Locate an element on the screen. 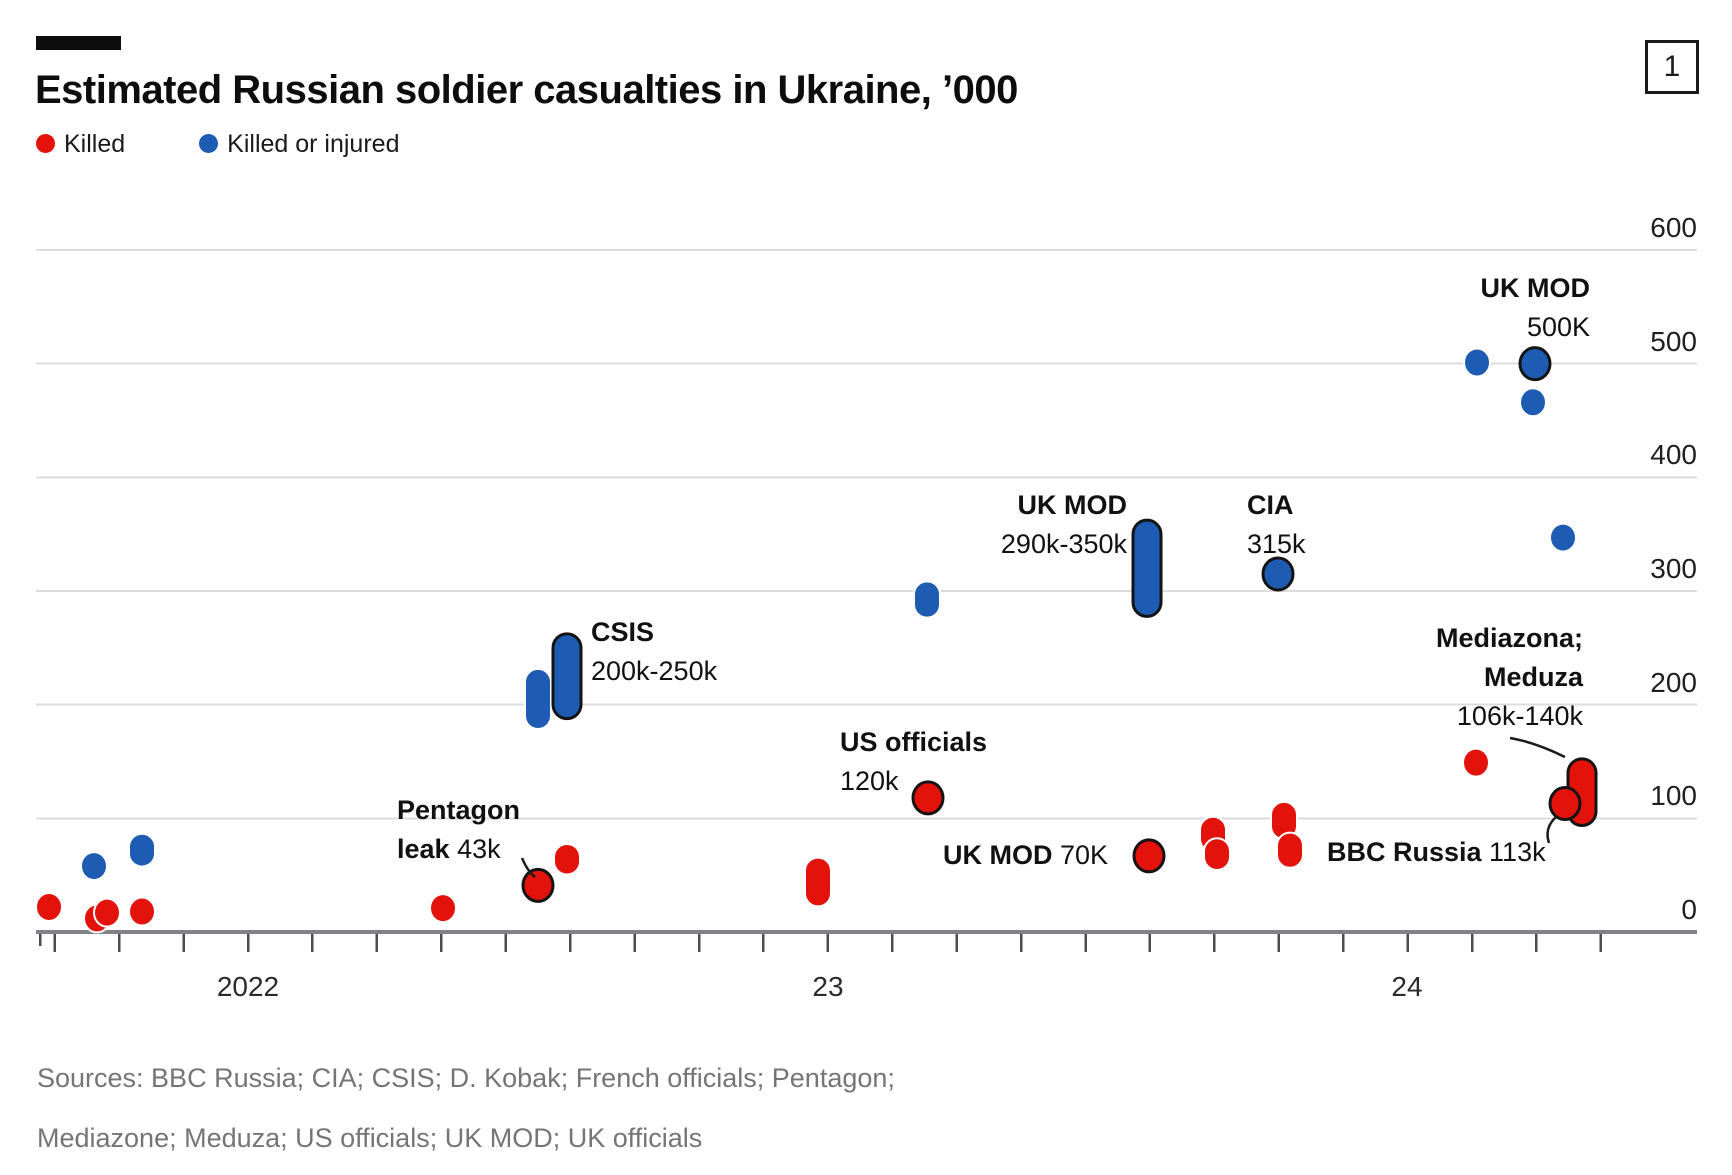  annotation-line: Meduza is located at coordinates (1509, 677).